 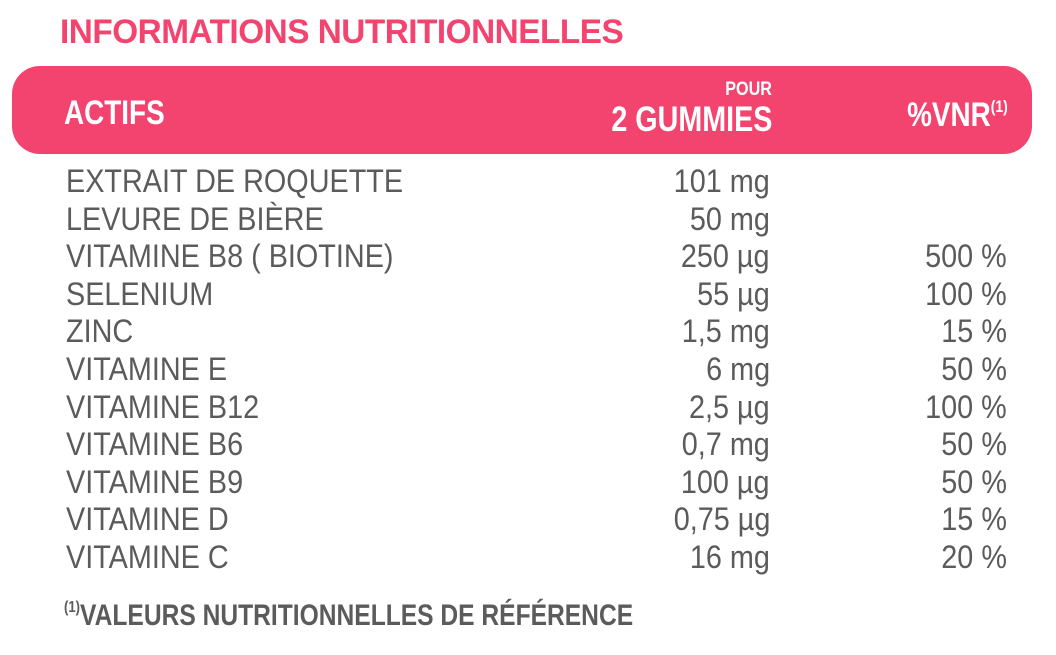 What do you see at coordinates (155, 444) in the screenshot?
I see `nutrient-name: VITAMINE B6` at bounding box center [155, 444].